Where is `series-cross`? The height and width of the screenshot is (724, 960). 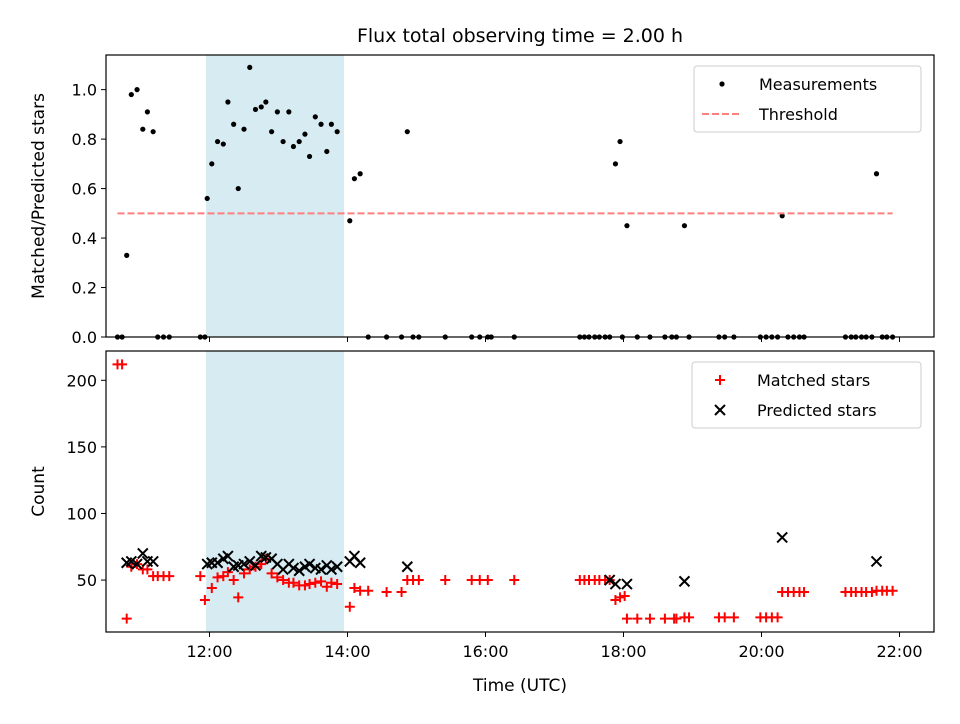
series-cross is located at coordinates (501, 560).